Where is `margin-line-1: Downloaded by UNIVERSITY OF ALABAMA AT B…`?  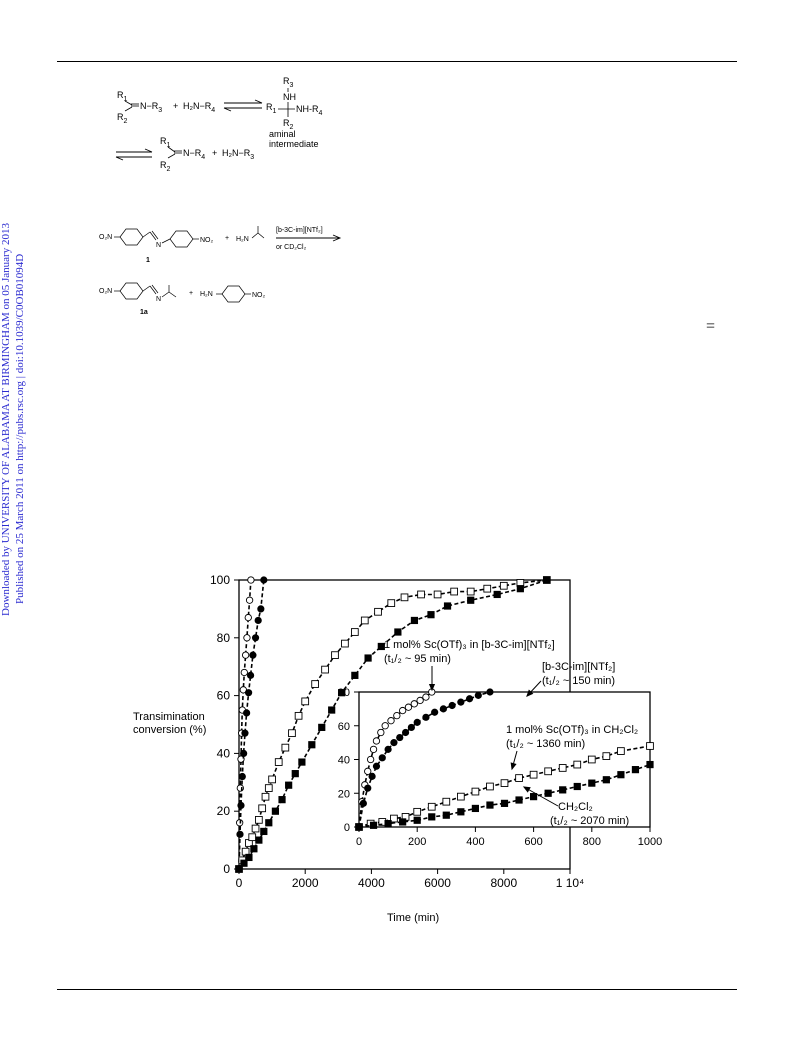
margin-line-1: Downloaded by UNIVERSITY OF ALABAMA AT B… is located at coordinates (6, 419).